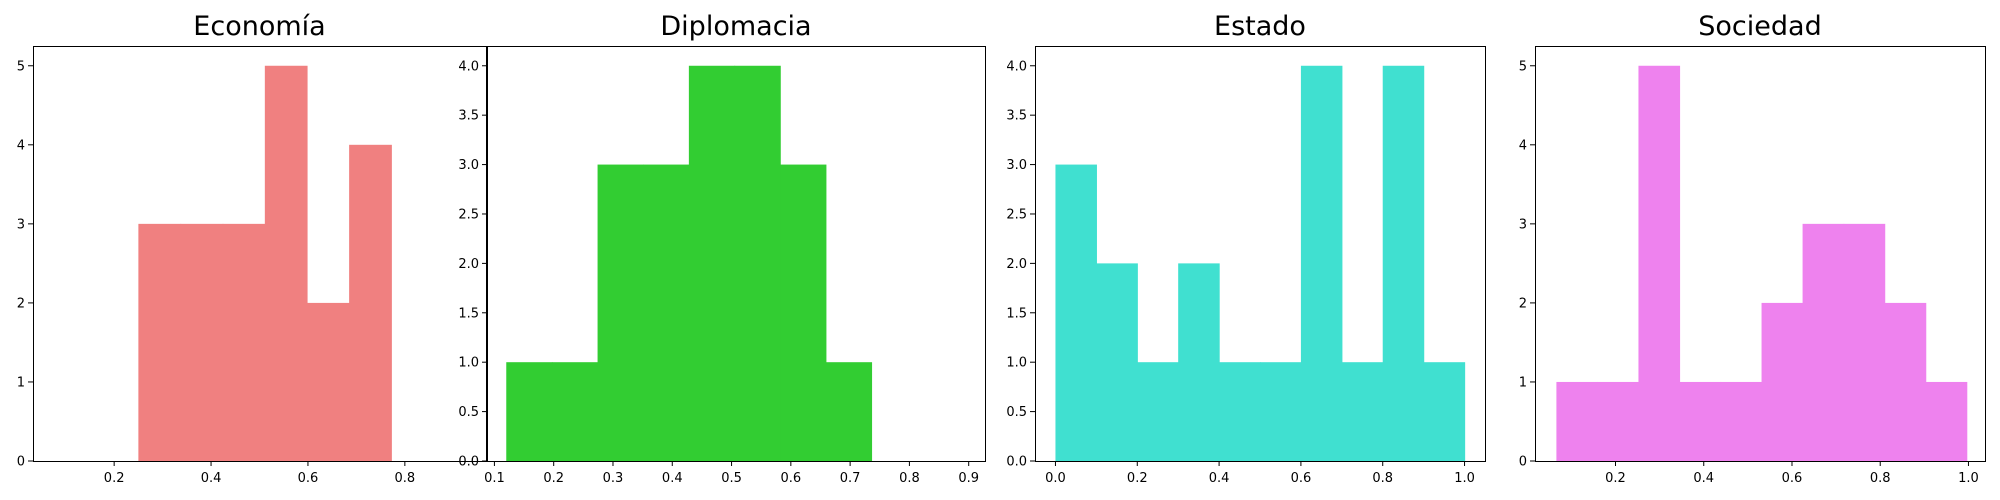  I want to click on x-tick-label: 0.9, so click(968, 478).